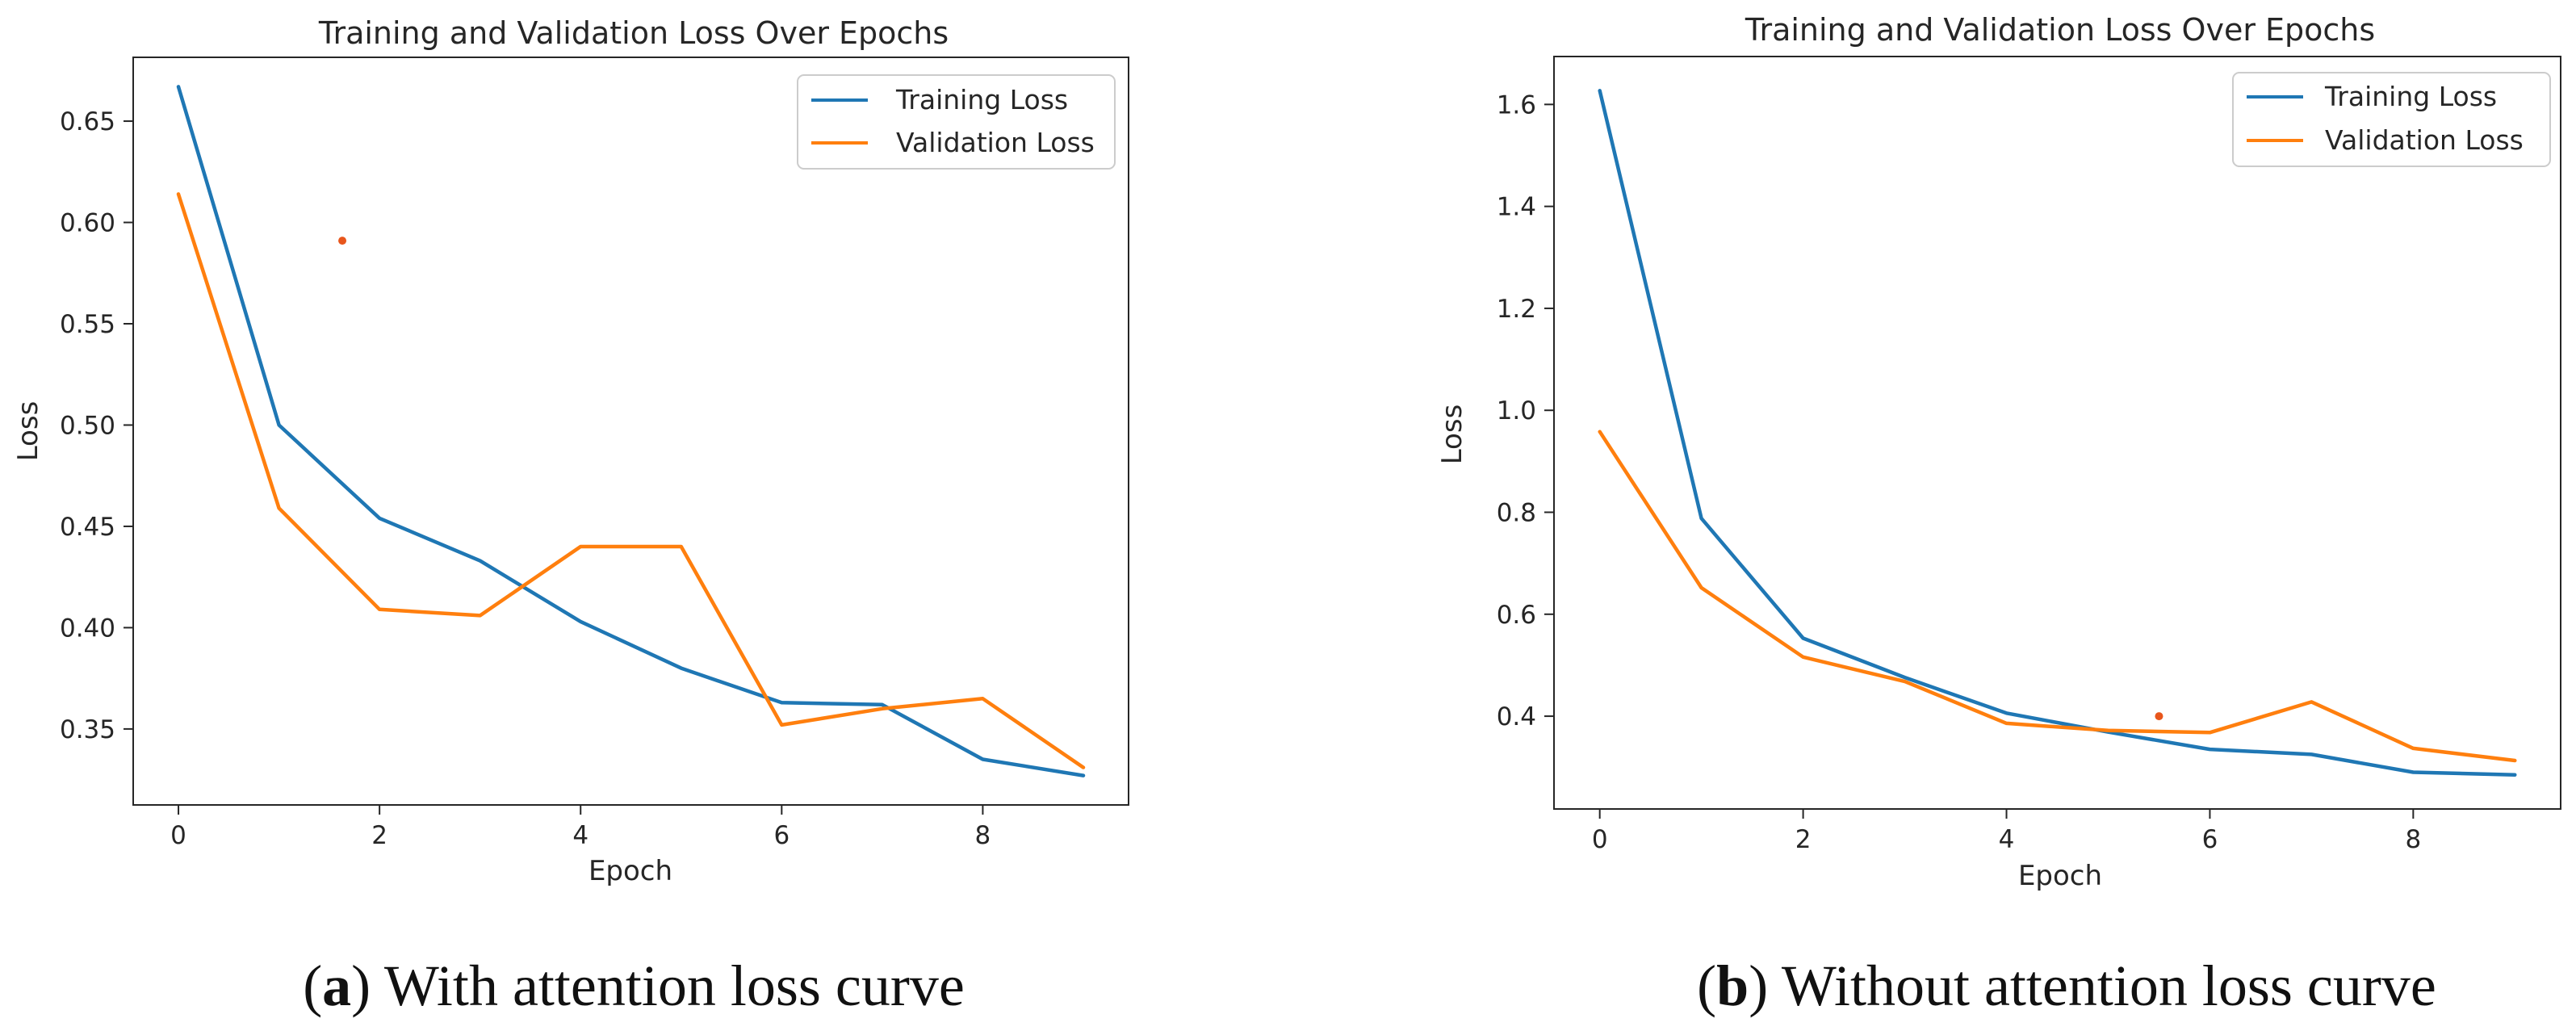  I want to click on chart-a-xtick-label: 6, so click(781, 836).